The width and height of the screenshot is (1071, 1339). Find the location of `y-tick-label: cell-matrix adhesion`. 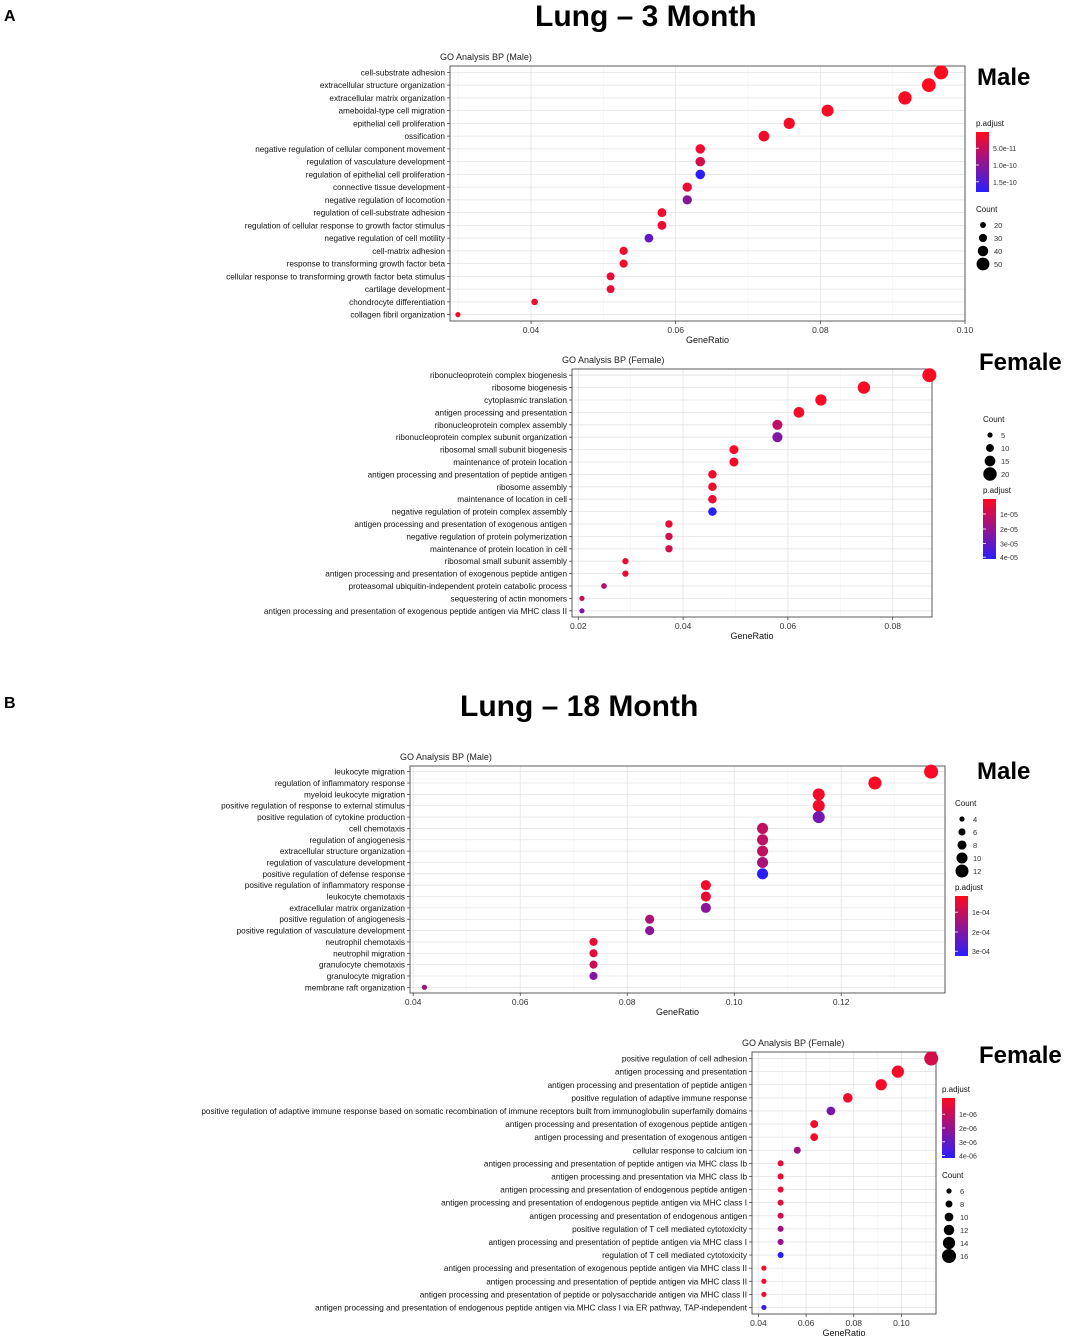

y-tick-label: cell-matrix adhesion is located at coordinates (408, 251).